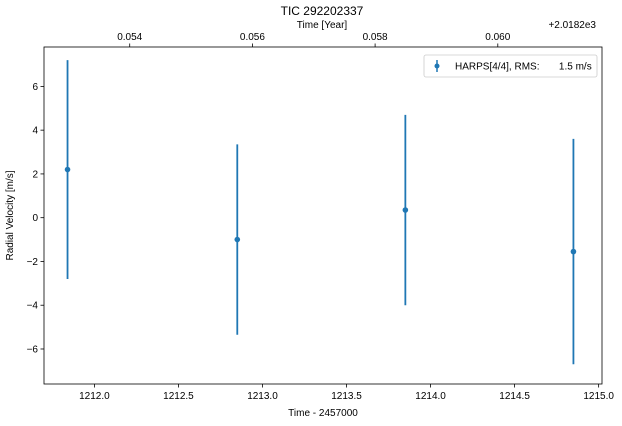 The width and height of the screenshot is (622, 426). I want to click on y-tick-label: −6, so click(33, 349).